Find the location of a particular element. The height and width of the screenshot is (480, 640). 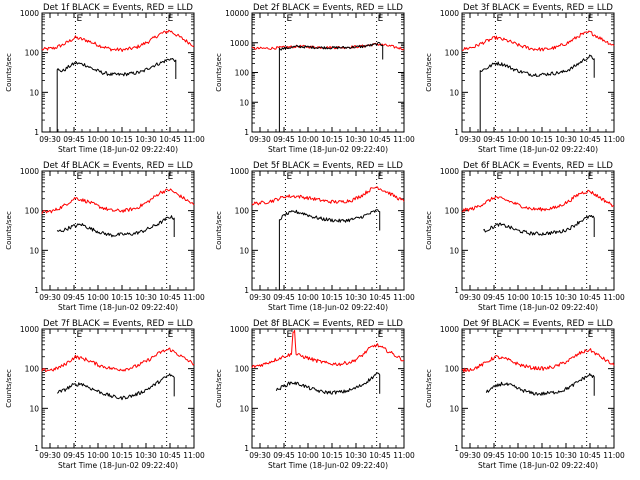

chart-title: Det 5f BLACK = Events, RED = LLD is located at coordinates (328, 166).